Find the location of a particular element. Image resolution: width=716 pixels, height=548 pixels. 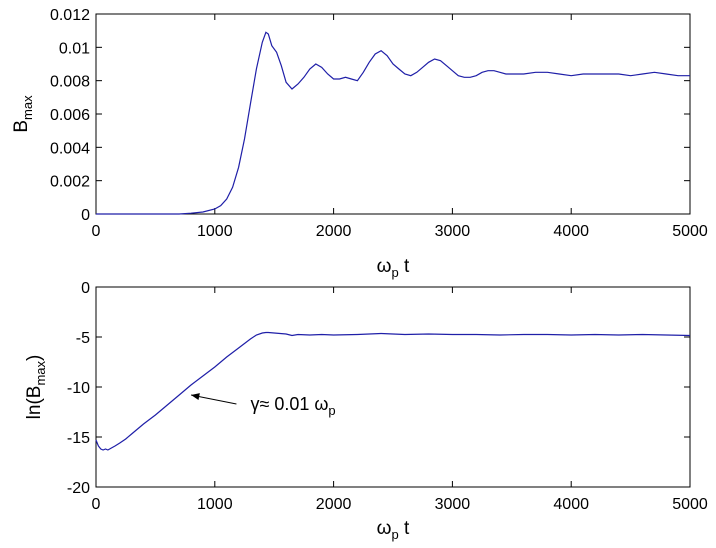

bmax-ytick-label: 0 is located at coordinates (85, 215).